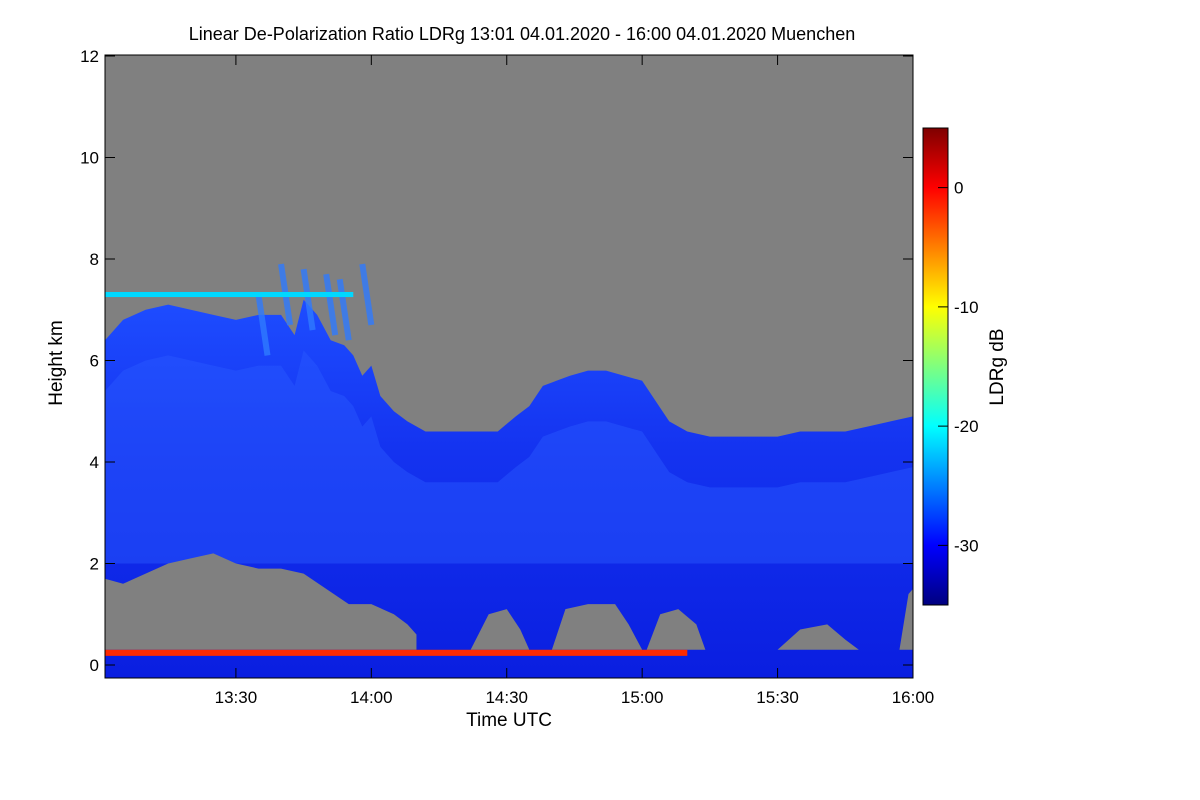 This screenshot has width=1200, height=800. What do you see at coordinates (966, 426) in the screenshot?
I see `colorbar-tick-label: -20` at bounding box center [966, 426].